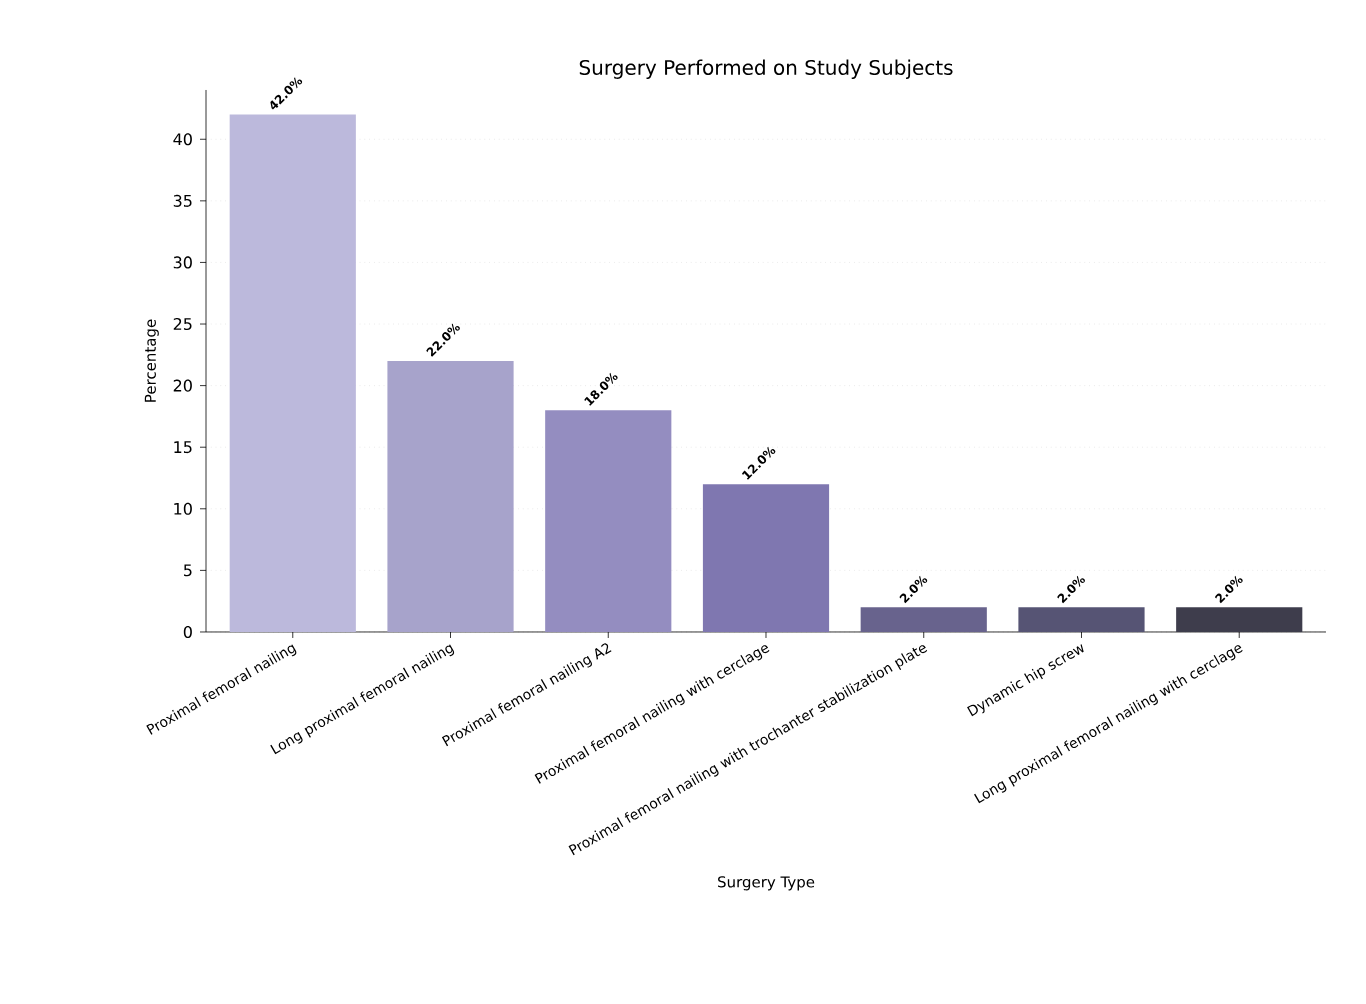 This screenshot has height=1004, width=1366. I want to click on y-tick-label: 20, so click(182, 385).